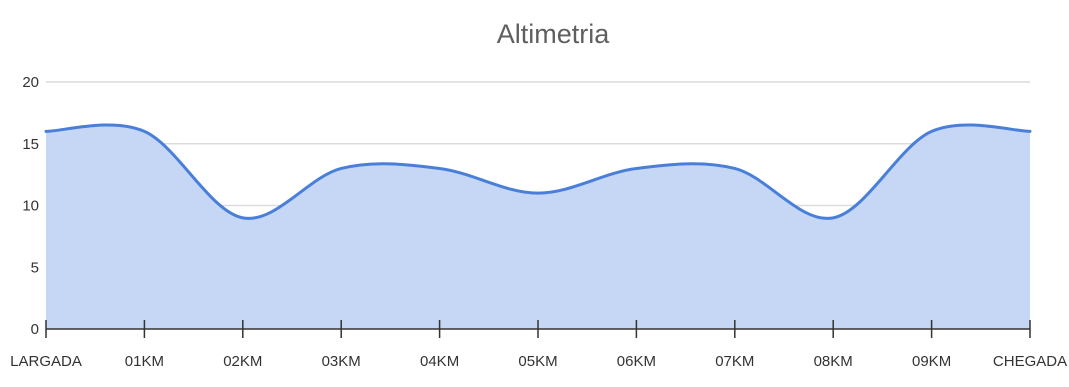 This screenshot has height=387, width=1069. I want to click on x-tick-label: 04KM, so click(439, 361).